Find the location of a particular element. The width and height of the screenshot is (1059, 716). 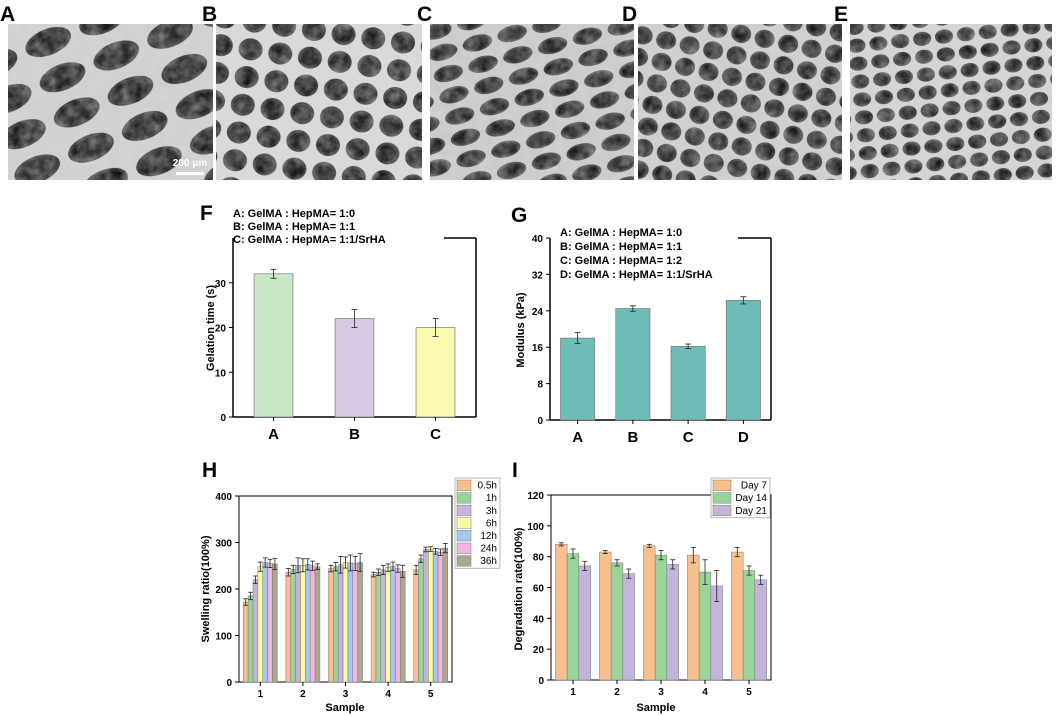

ylabel-h: Swelling ratio(100%) is located at coordinates (206, 588).